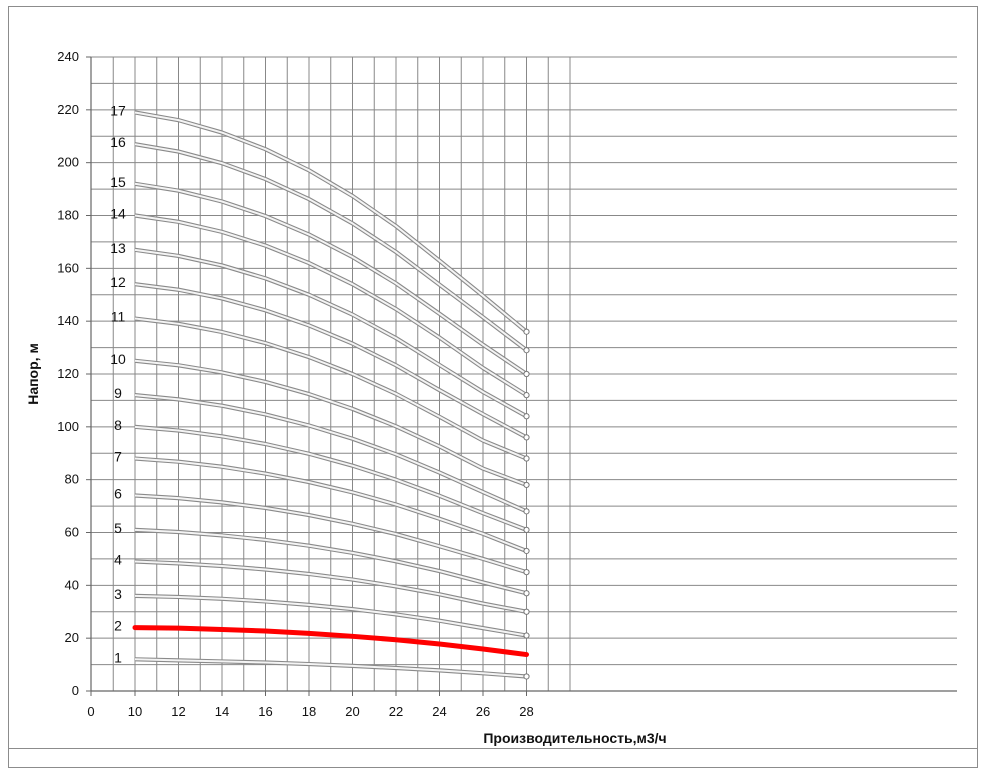 This screenshot has width=988, height=768. What do you see at coordinates (72, 532) in the screenshot?
I see `y-tick-label: 60` at bounding box center [72, 532].